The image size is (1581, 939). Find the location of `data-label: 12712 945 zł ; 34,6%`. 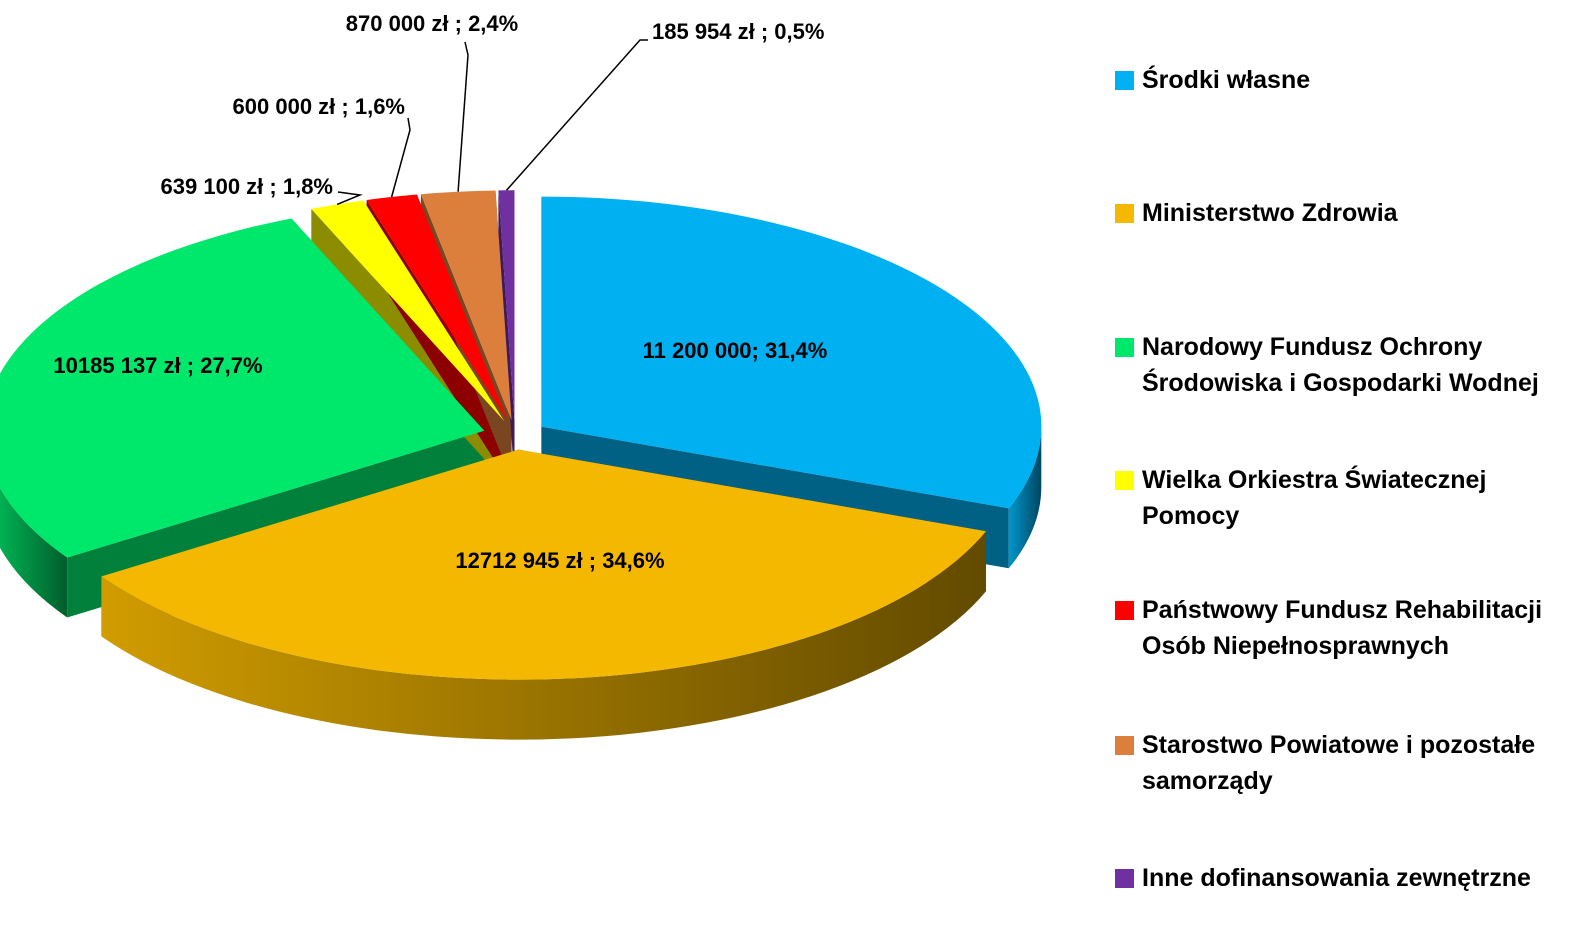

data-label: 12712 945 zł ; 34,6% is located at coordinates (559, 560).